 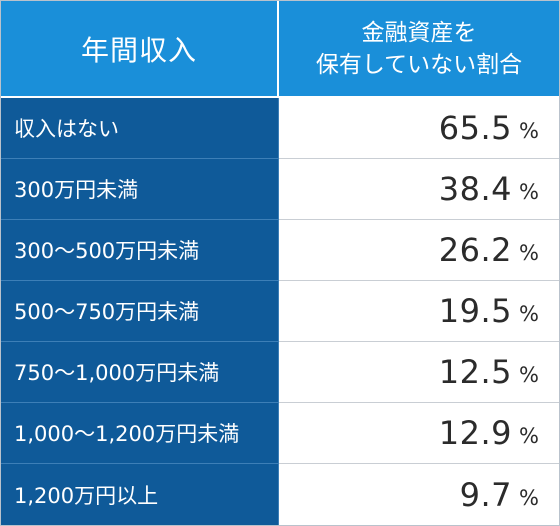 I want to click on row-value: 9.7%, so click(x=419, y=494).